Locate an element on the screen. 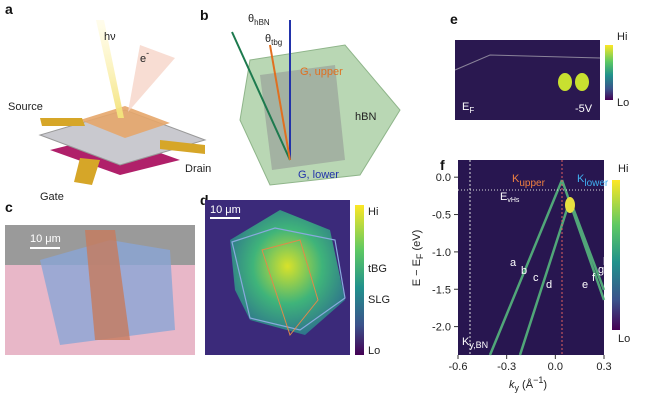 The image size is (647, 400). y-tick-label: -1.0 is located at coordinates (441, 253).